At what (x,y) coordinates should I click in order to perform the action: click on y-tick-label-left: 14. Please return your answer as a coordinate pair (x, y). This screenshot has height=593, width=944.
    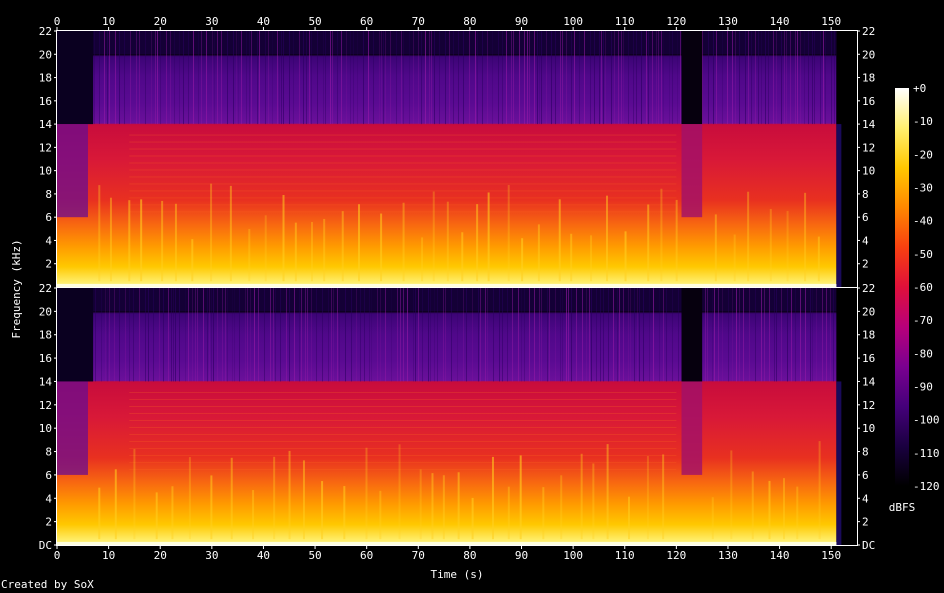
    Looking at the image, I should click on (46, 124).